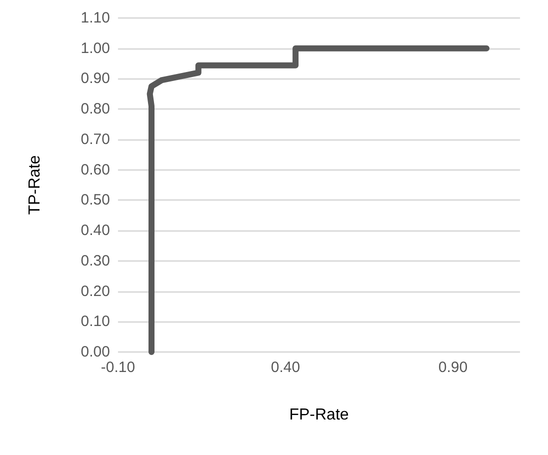 The height and width of the screenshot is (455, 548). Describe the element at coordinates (95, 18) in the screenshot. I see `y-tick-label: 1.10` at that location.